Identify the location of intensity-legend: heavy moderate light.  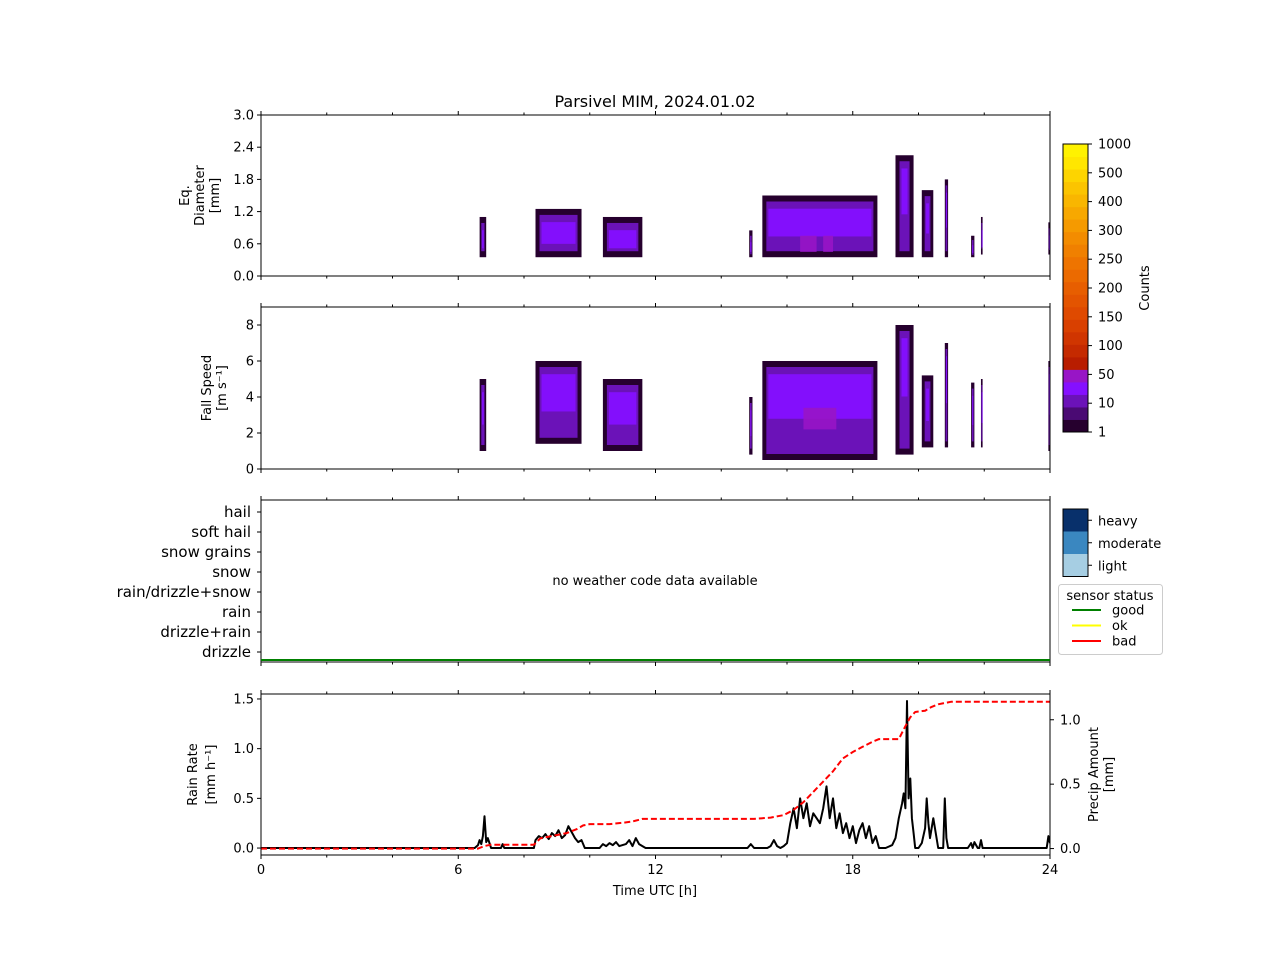
(1111, 542).